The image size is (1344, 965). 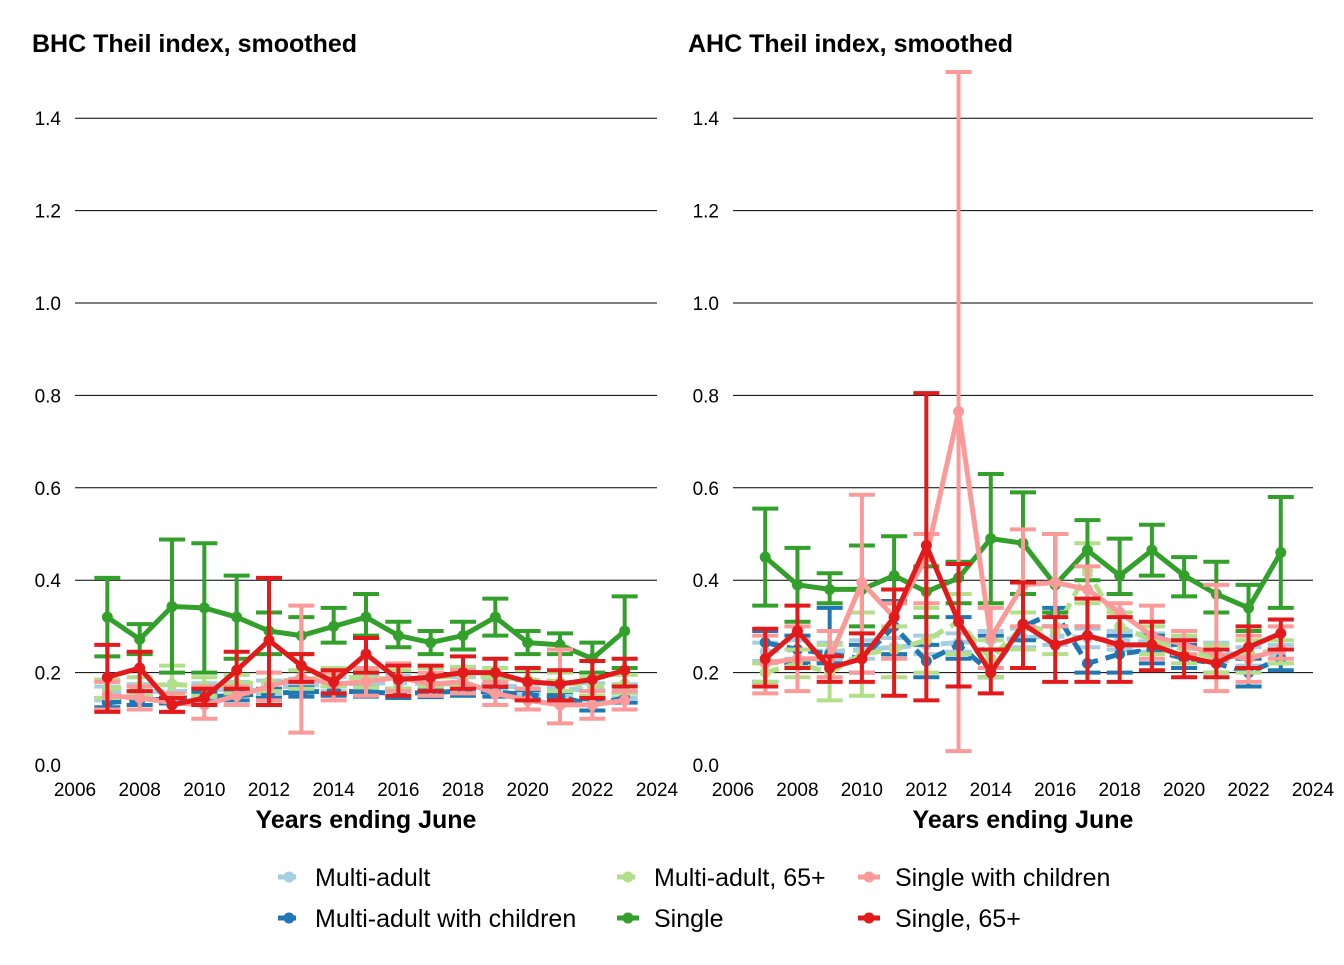 What do you see at coordinates (528, 790) in the screenshot?
I see `x-tick-label: 2020` at bounding box center [528, 790].